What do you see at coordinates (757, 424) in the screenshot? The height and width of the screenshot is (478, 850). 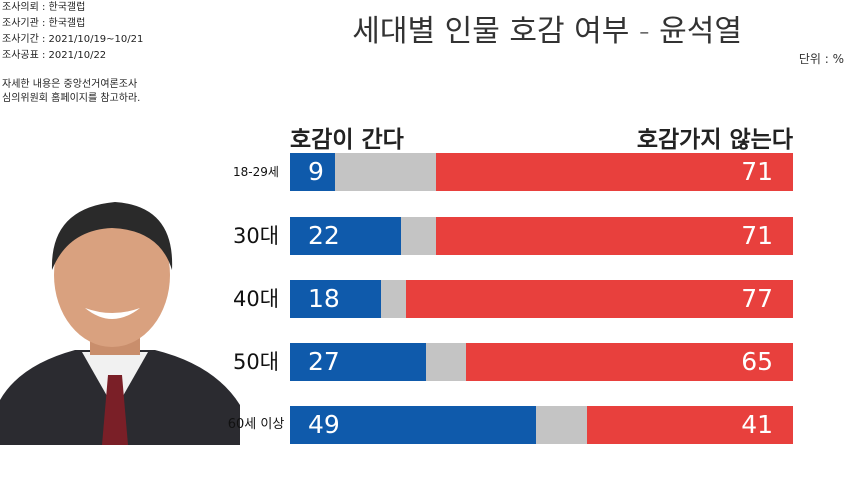 I see `value-label: 41` at bounding box center [757, 424].